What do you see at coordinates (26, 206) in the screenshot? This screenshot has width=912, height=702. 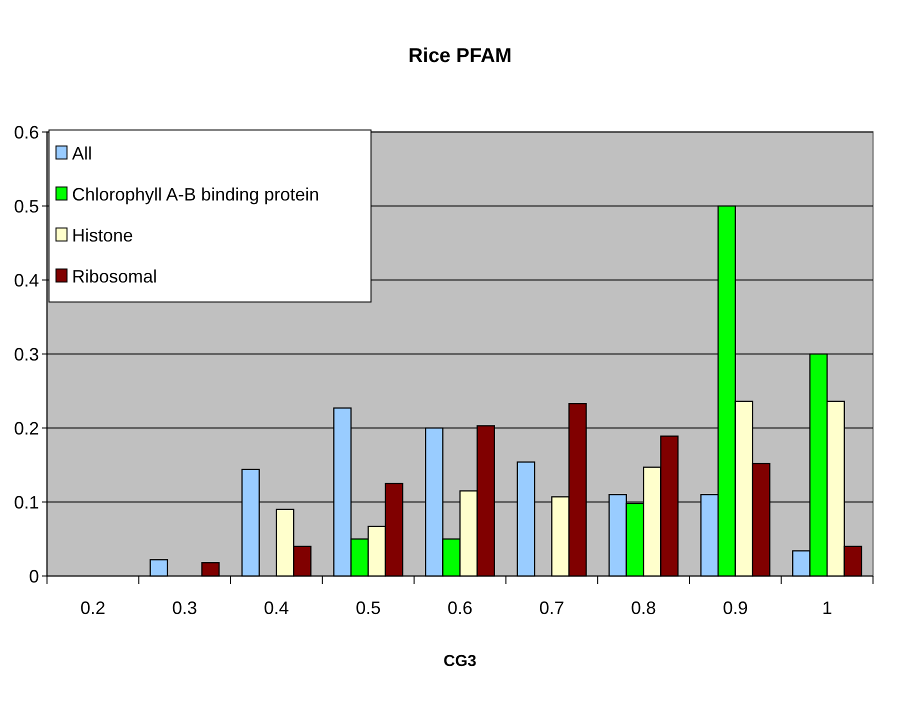 I see `y-tick-label: 0.5` at bounding box center [26, 206].